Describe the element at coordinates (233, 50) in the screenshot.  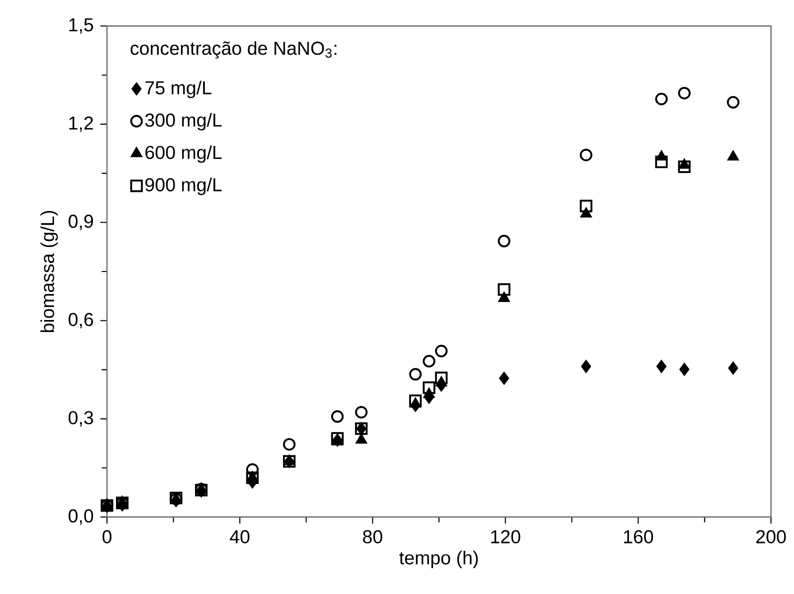
I see `legend-title: concentração de NaNO$_{3}$:` at that location.